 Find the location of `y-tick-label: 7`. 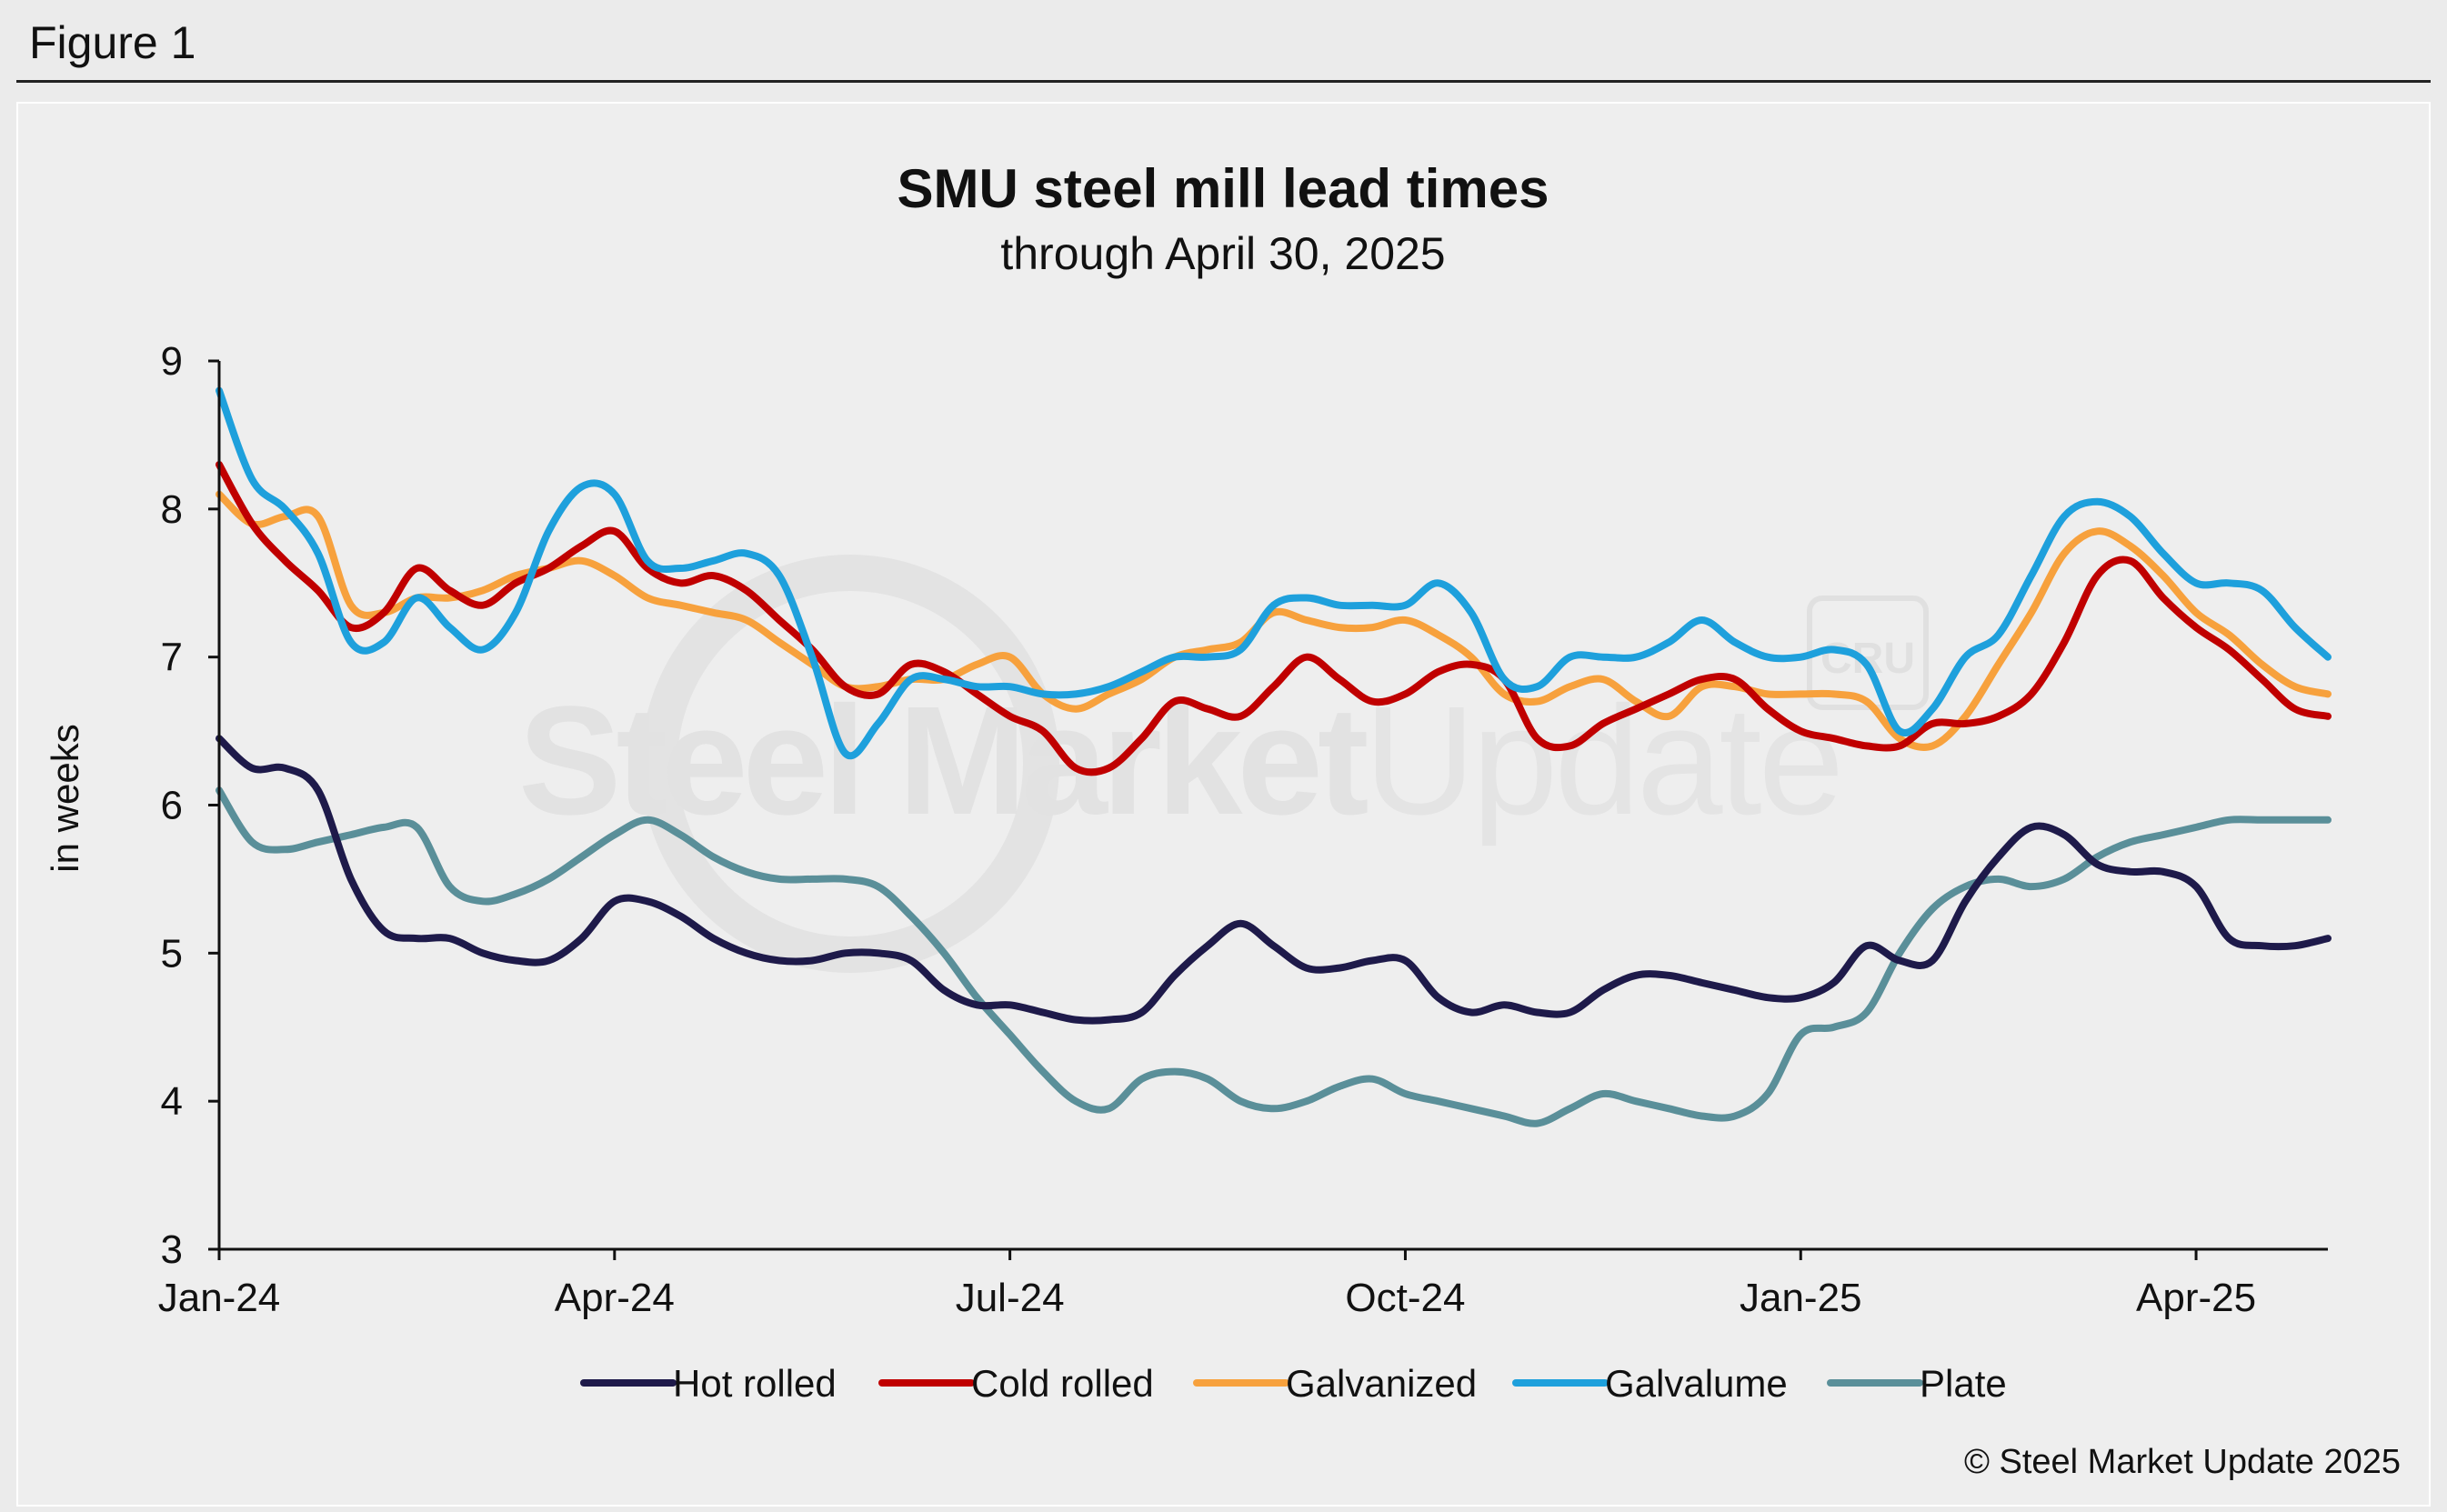

y-tick-label: 7 is located at coordinates (172, 658).